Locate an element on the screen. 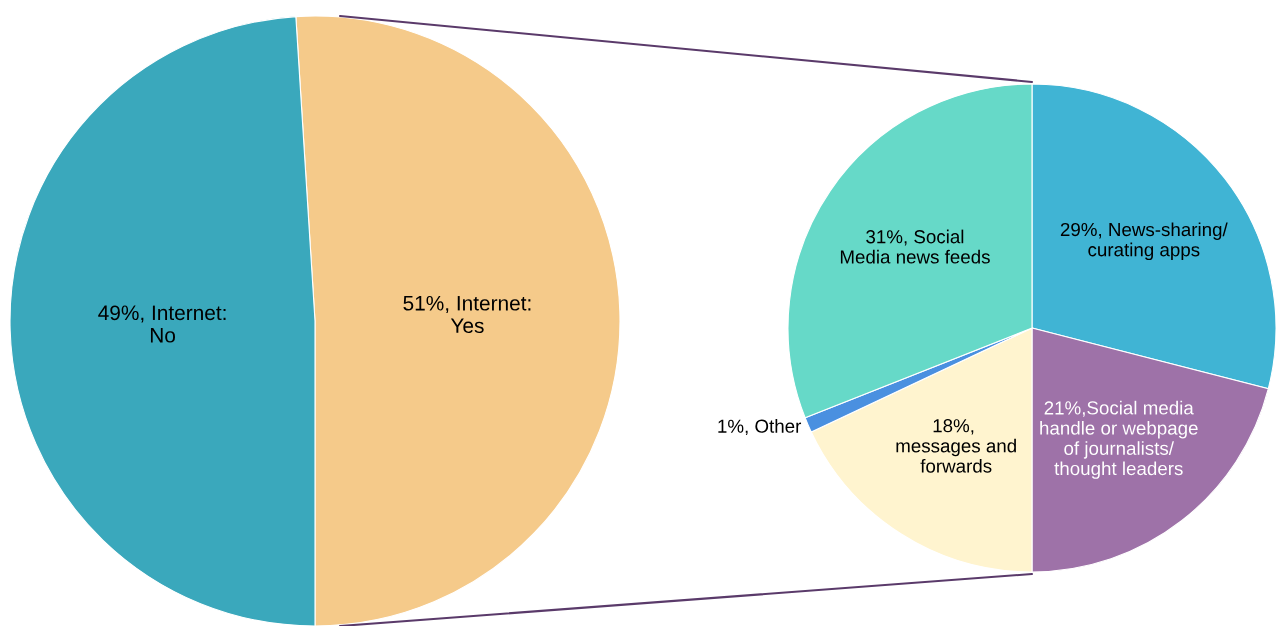  slice-label: 51%, Internet: Yes is located at coordinates (467, 314).